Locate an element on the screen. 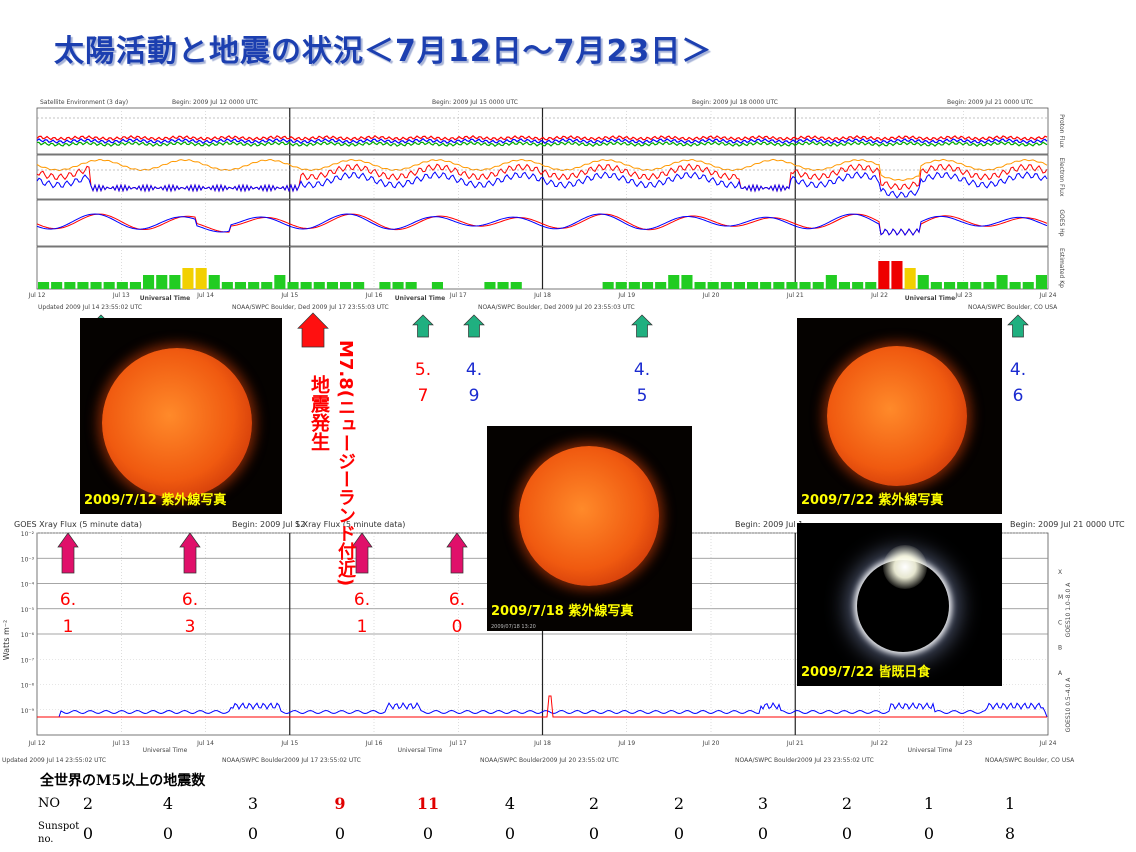  sat-x-tick: Jul 21 is located at coordinates (795, 295).